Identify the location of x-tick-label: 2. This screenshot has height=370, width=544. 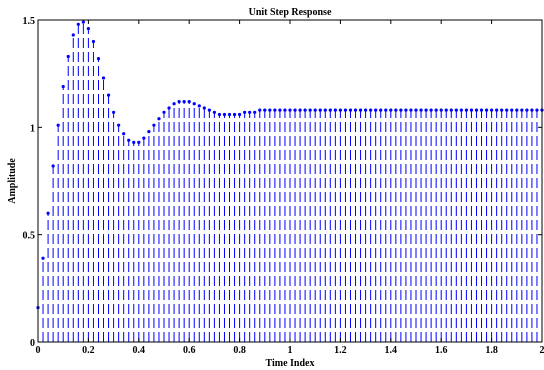
(542, 350).